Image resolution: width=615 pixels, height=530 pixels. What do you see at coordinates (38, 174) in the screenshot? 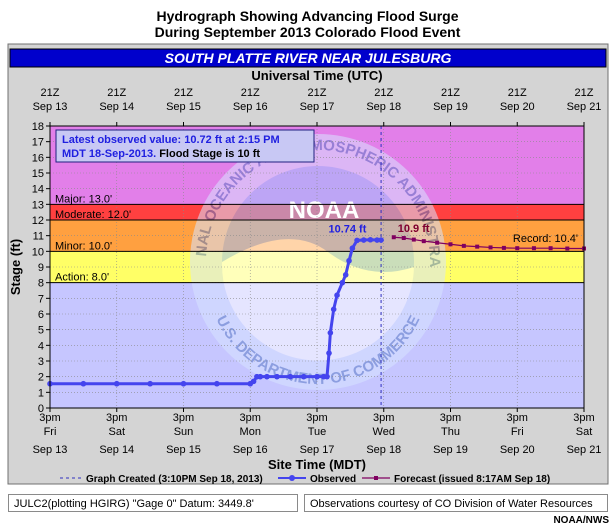
I see `y-tick-label: 15` at bounding box center [38, 174].